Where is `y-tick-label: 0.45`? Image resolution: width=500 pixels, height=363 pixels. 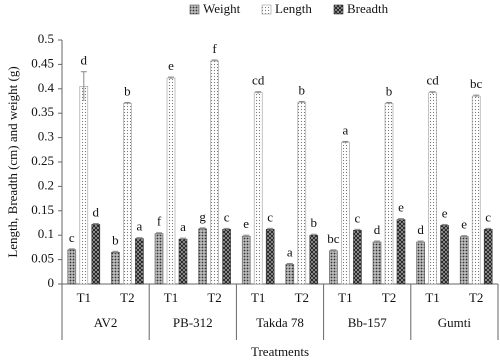
y-tick-label: 0.45 is located at coordinates (42, 62).